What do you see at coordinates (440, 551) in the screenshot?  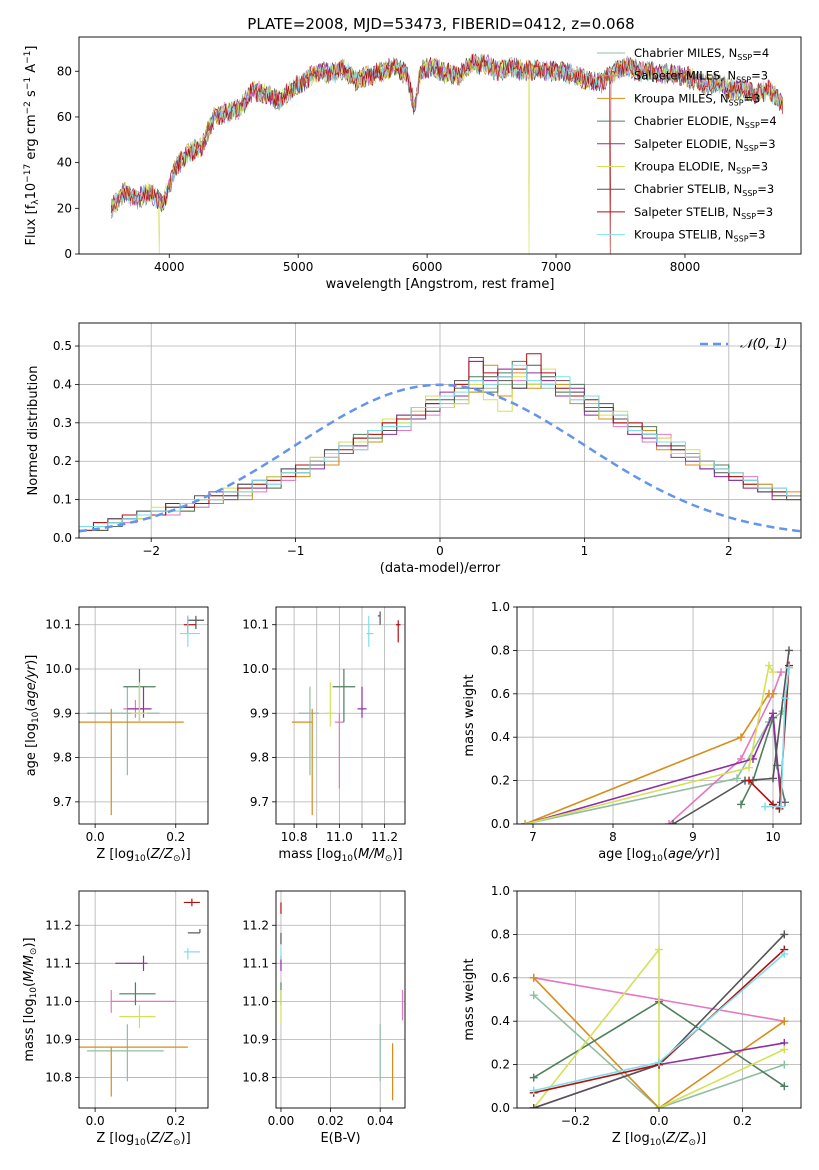 I see `tick-label-x: 0` at bounding box center [440, 551].